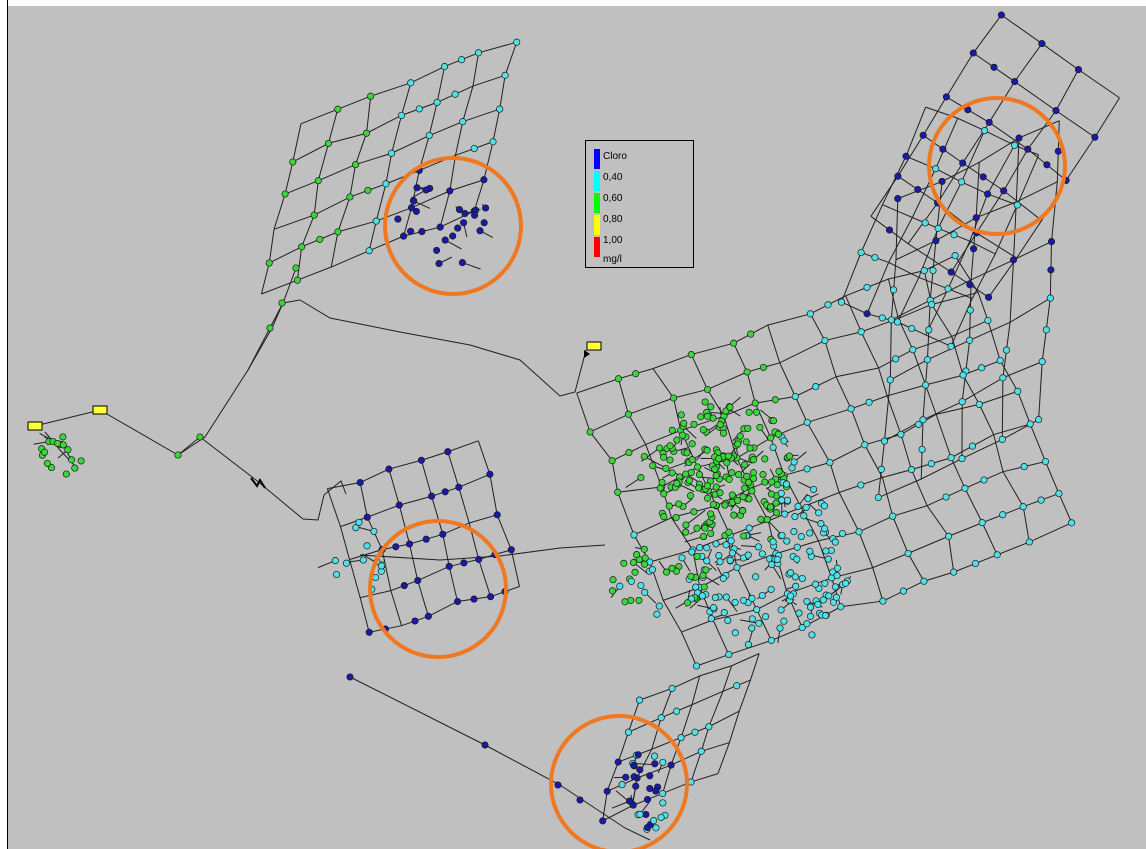 The image size is (1146, 849). What do you see at coordinates (587, 354) in the screenshot?
I see `valve-icon` at bounding box center [587, 354].